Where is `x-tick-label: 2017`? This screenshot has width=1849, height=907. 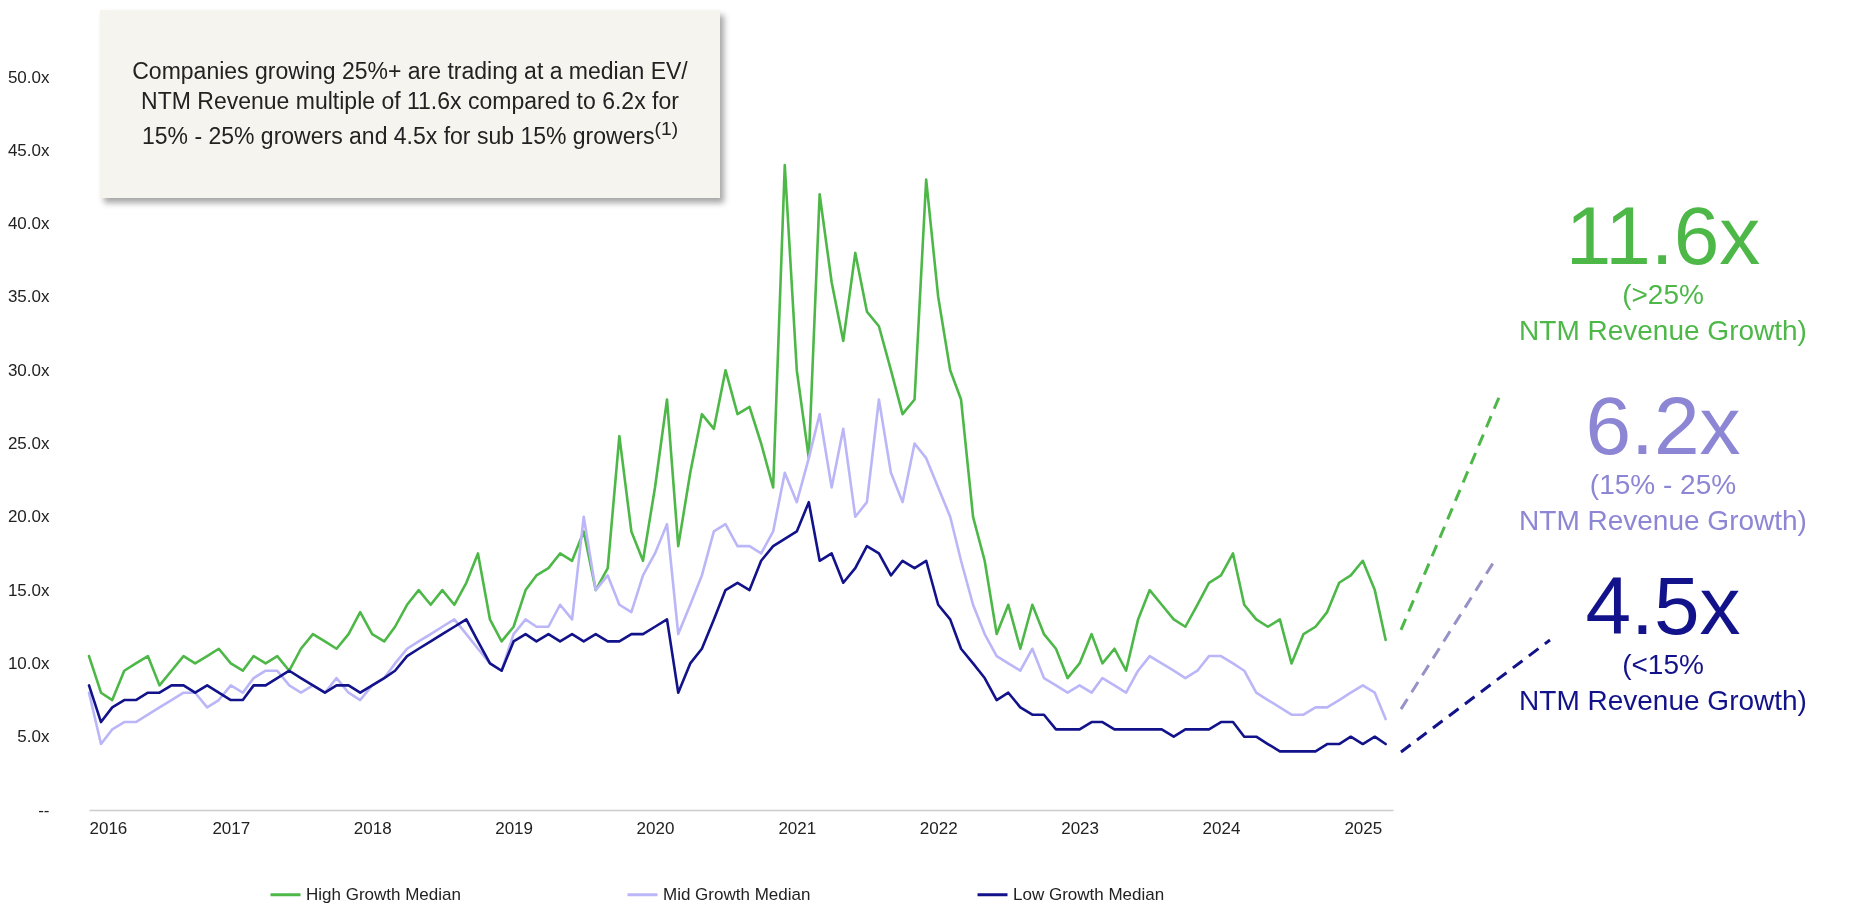 x-tick-label: 2017 is located at coordinates (231, 828).